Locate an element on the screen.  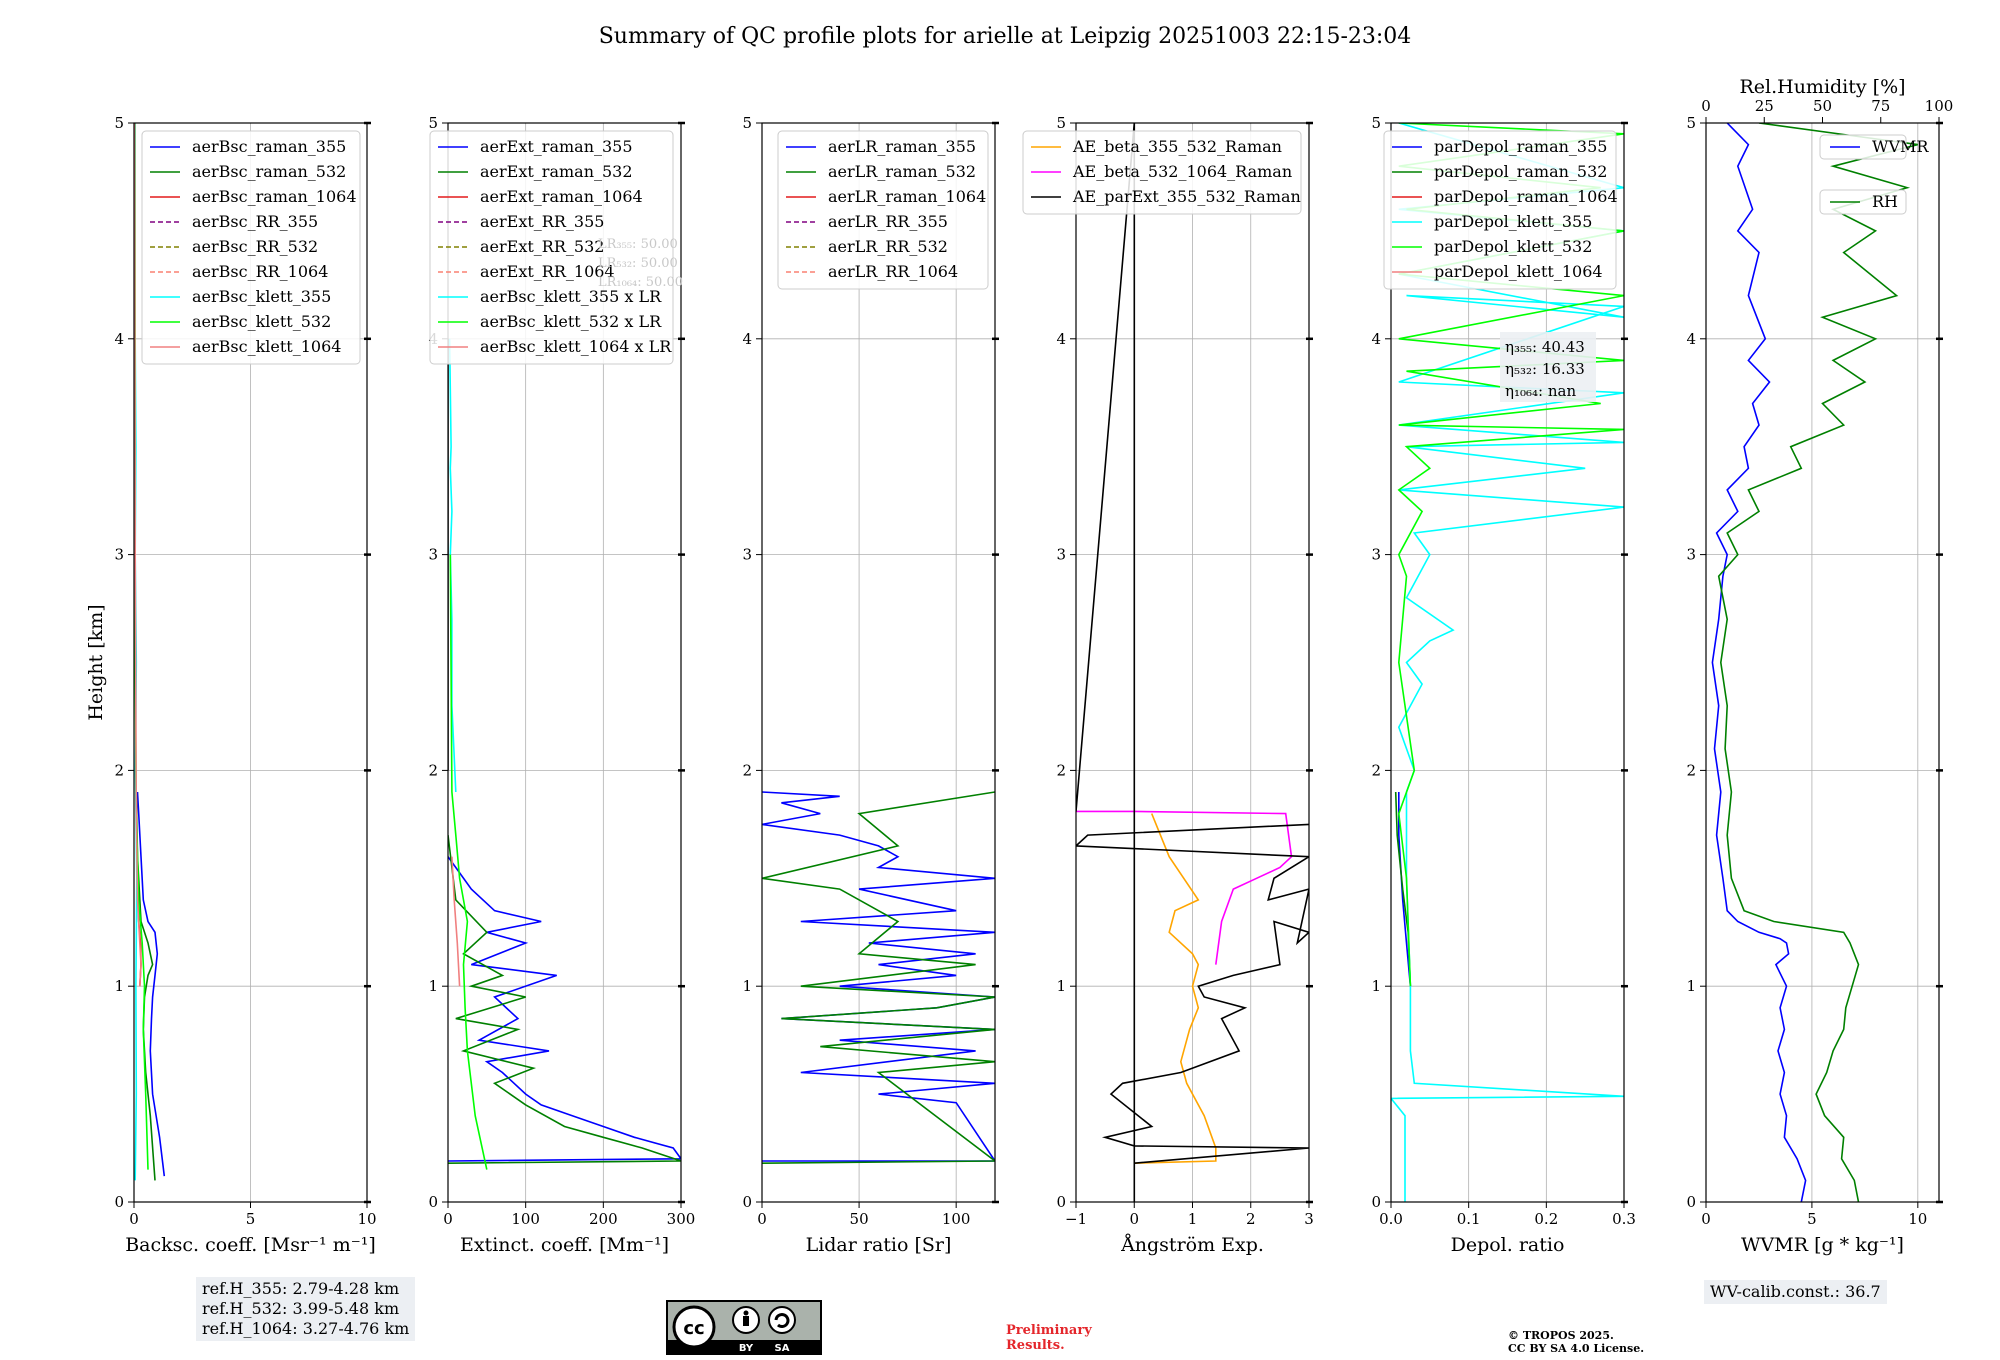
legend: WVMR RH is located at coordinates (1874, 174).